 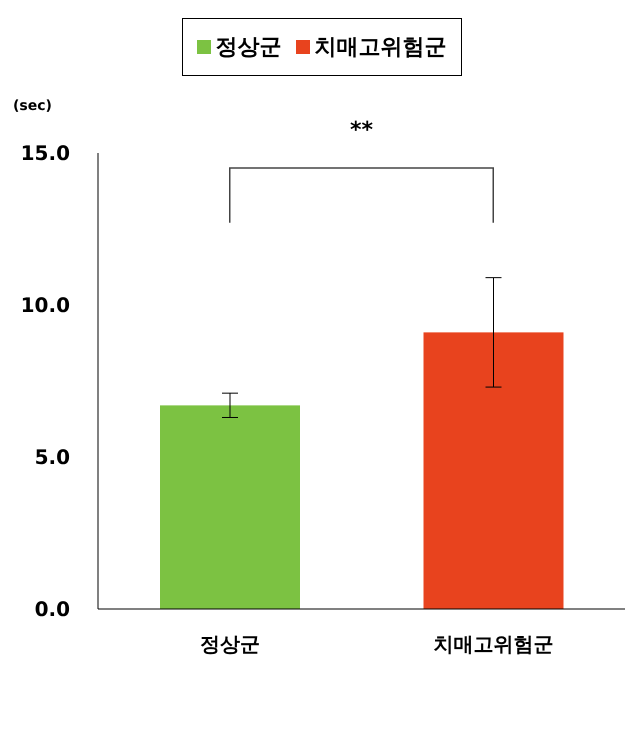 What do you see at coordinates (380, 48) in the screenshot?
I see `legend-label: 치매고위험군` at bounding box center [380, 48].